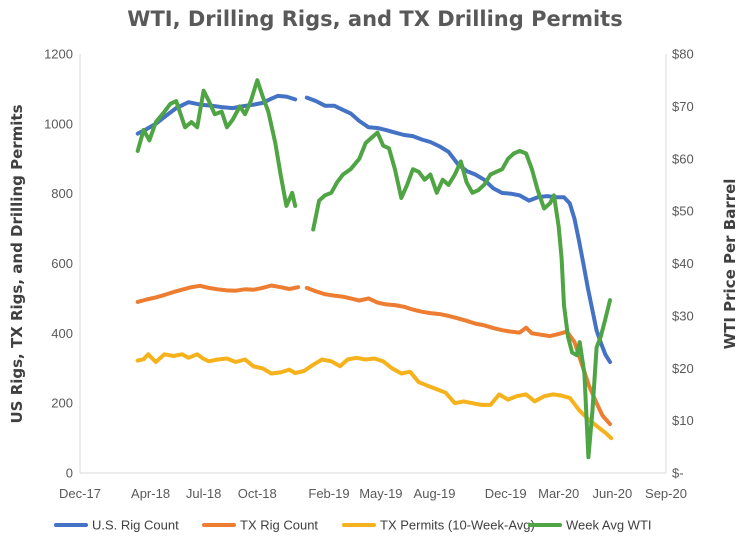 This screenshot has width=750, height=543. I want to click on y-axis-label: US Rigs, TX Rigs, and Drilling Permits, so click(17, 263).